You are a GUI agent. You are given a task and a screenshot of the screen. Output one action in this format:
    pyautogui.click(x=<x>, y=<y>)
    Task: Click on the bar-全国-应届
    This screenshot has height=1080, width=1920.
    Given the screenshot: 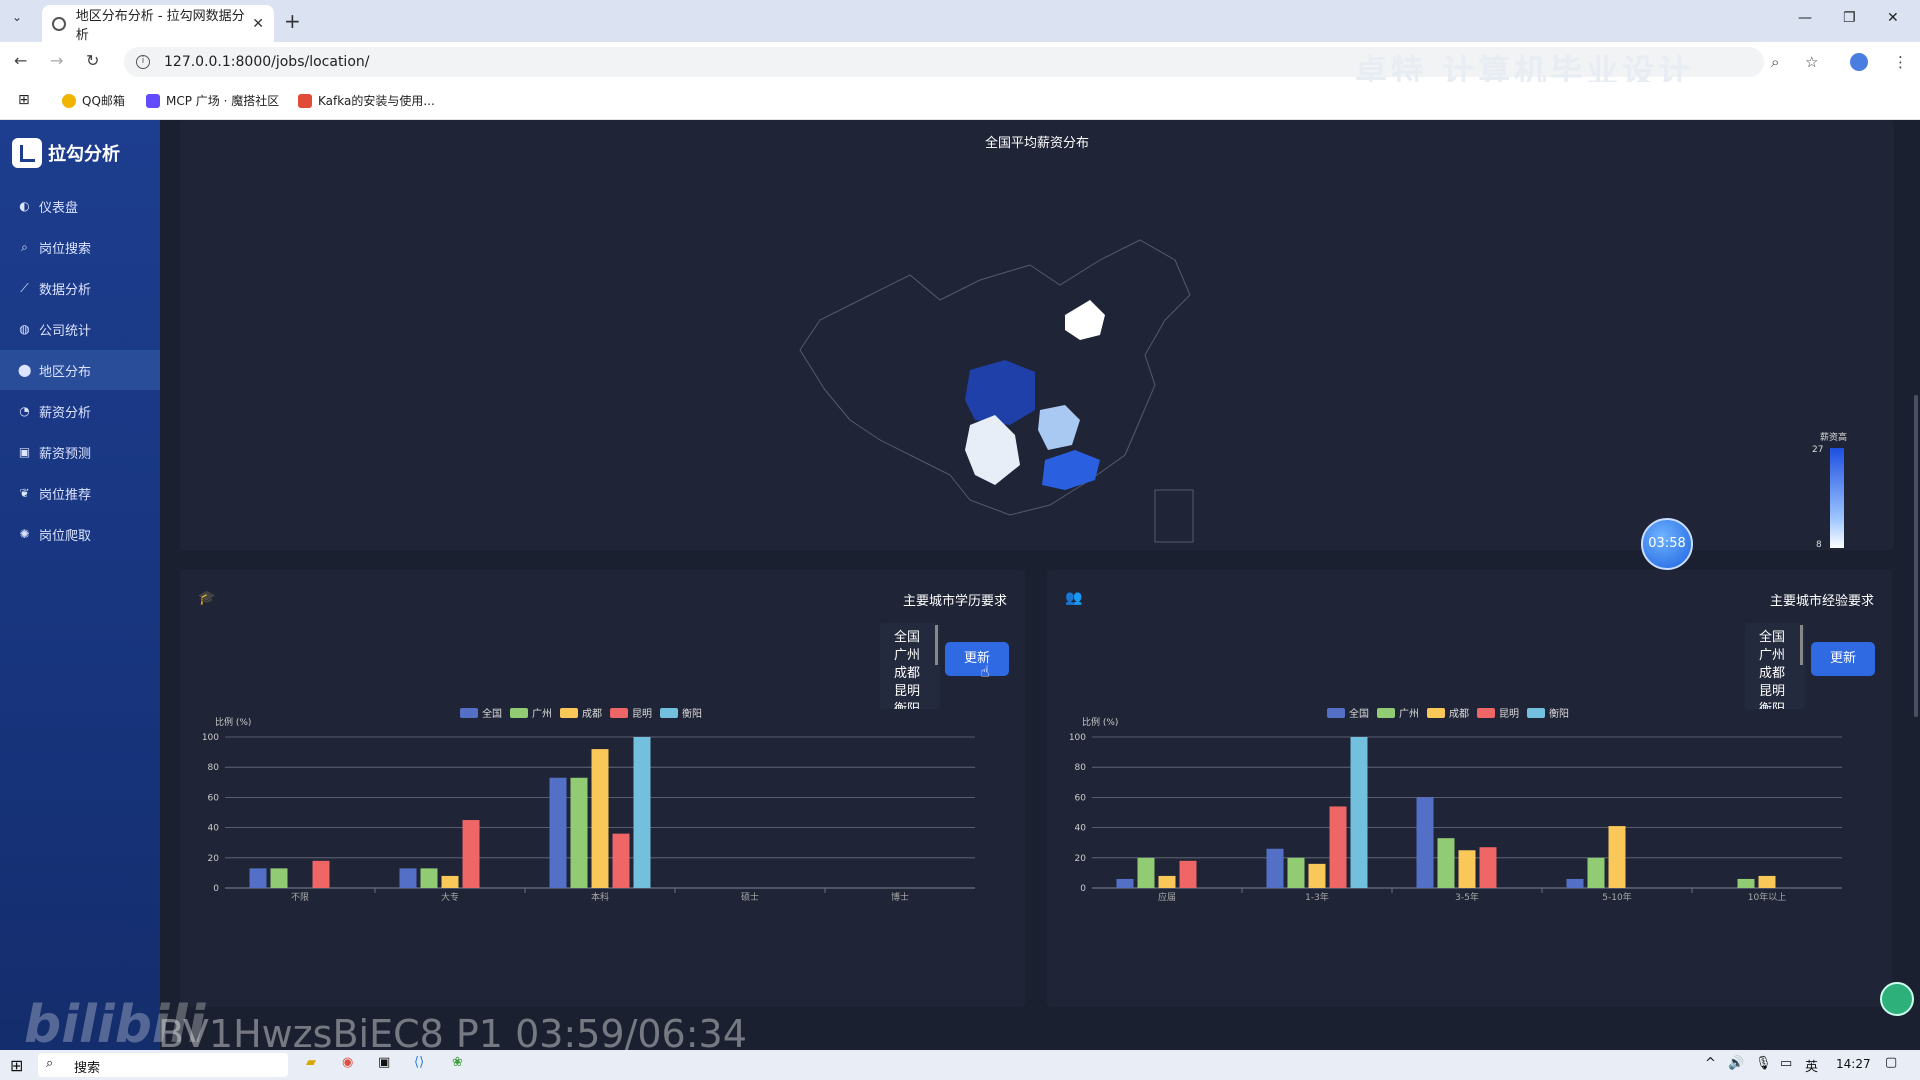 What is the action you would take?
    pyautogui.click(x=1125, y=883)
    